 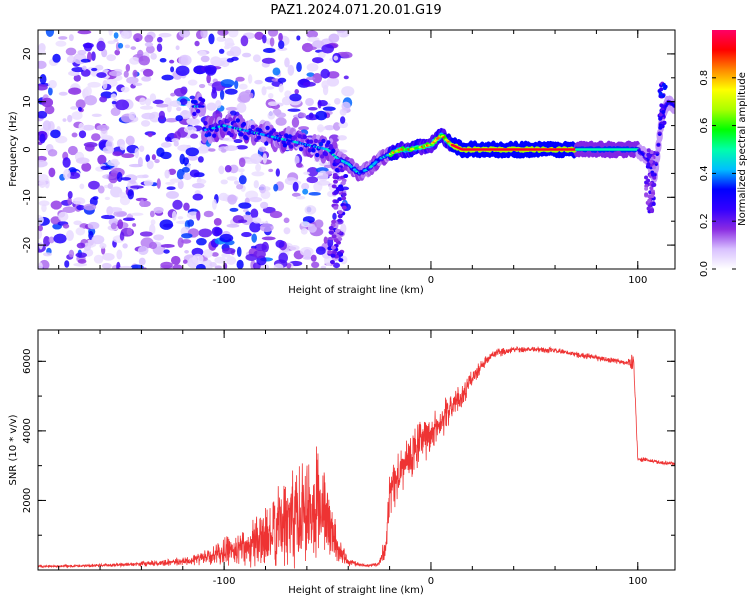 What do you see at coordinates (27, 197) in the screenshot?
I see `spectrogram-y-tick-label: -10` at bounding box center [27, 197].